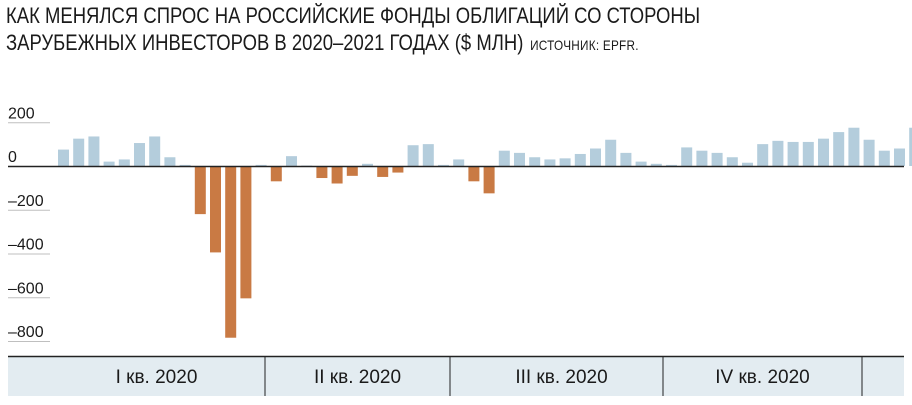  I want to click on y-tick-label: –600, so click(26, 288).